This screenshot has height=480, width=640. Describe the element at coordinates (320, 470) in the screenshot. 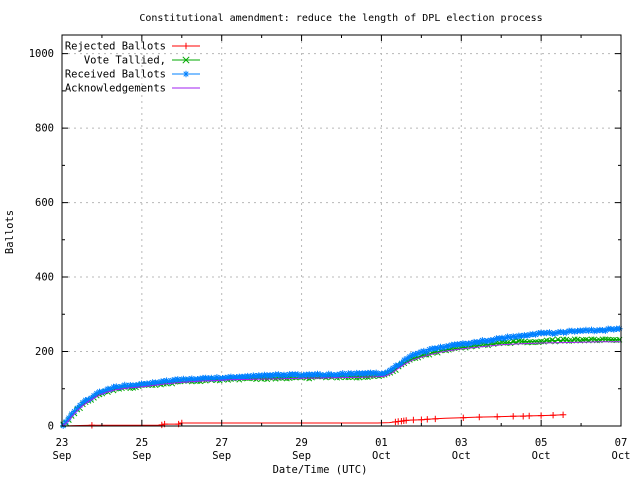

I see `x-axis-label: Date/Time (UTC)` at that location.